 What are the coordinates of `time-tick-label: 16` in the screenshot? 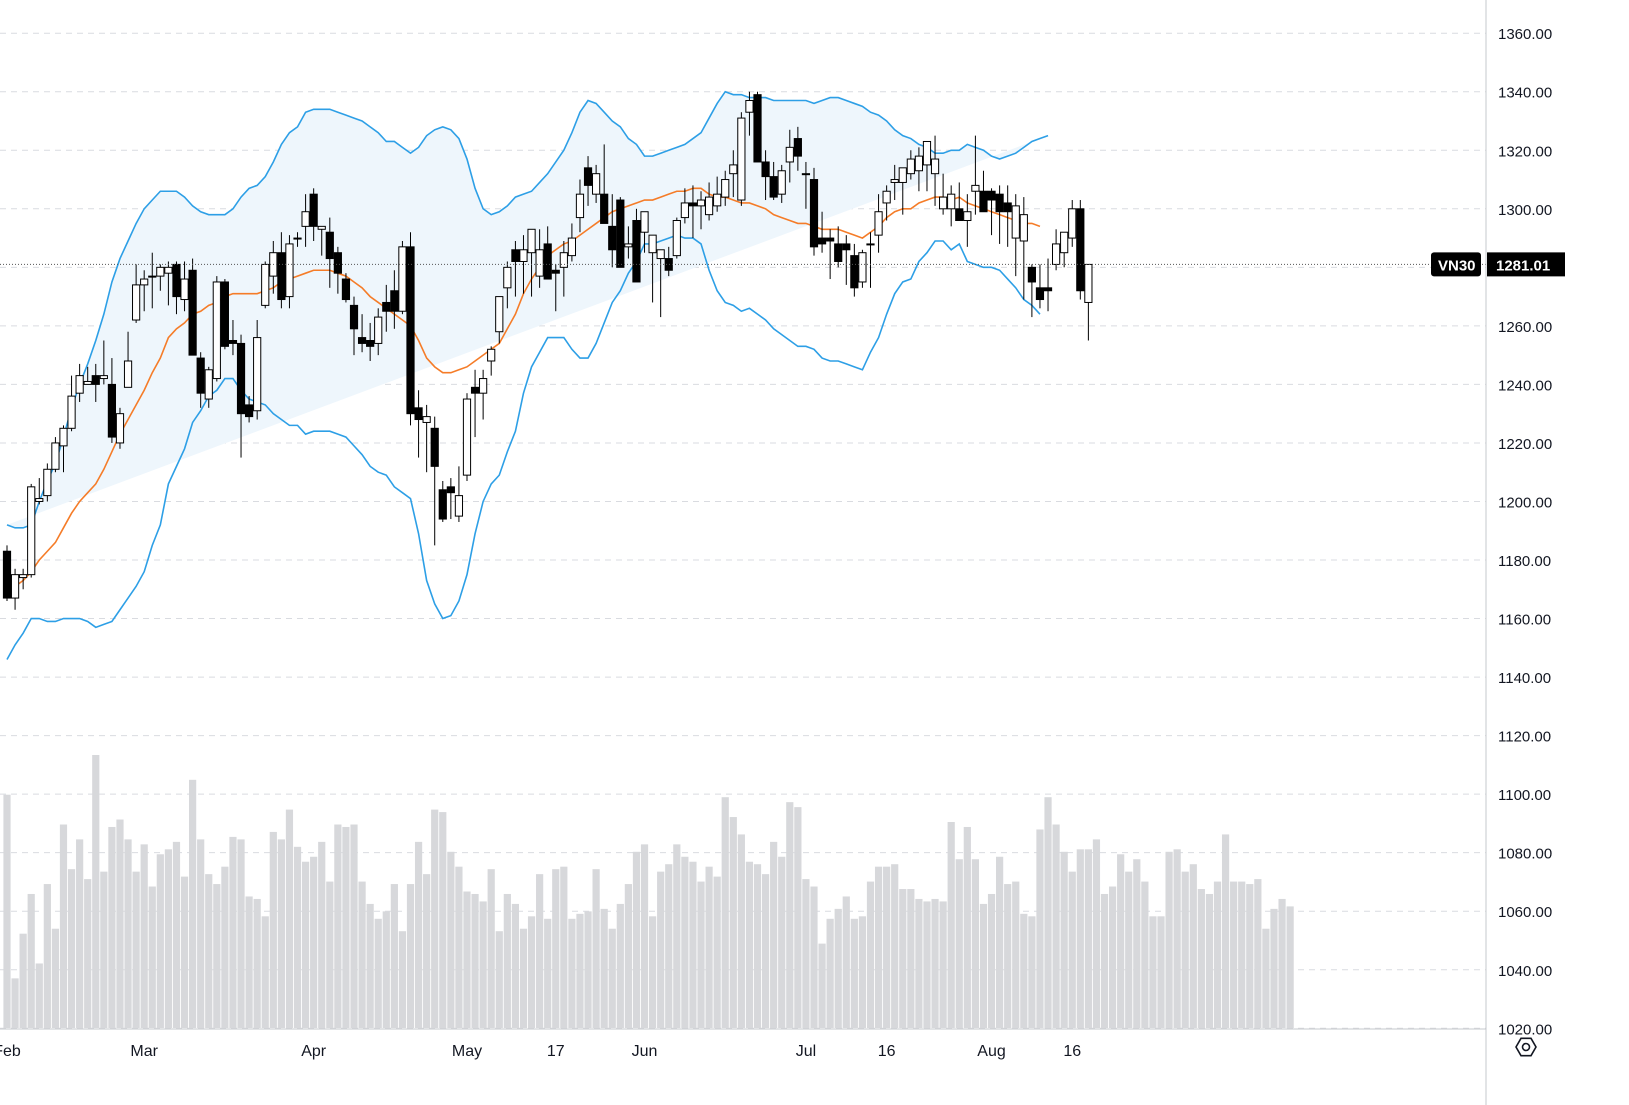 It's located at (1072, 1051).